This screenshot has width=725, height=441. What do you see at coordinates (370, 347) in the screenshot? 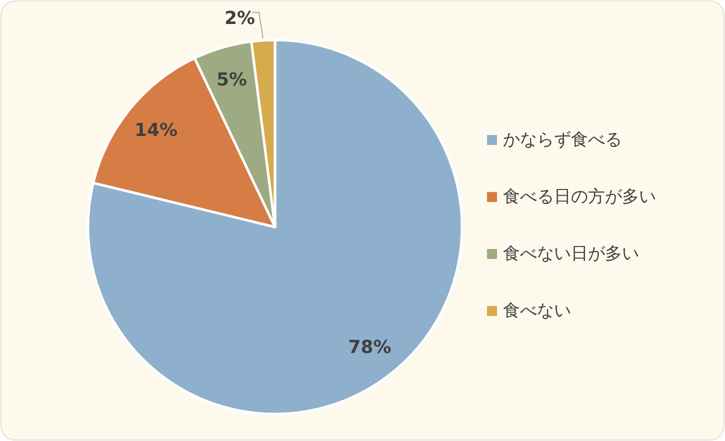
I see `data-label: 78%` at bounding box center [370, 347].